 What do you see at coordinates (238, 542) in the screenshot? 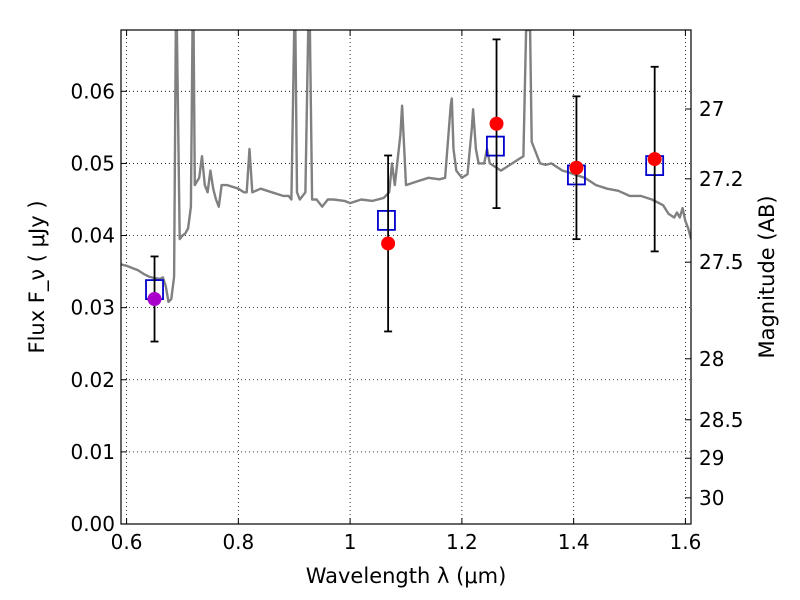
I see `x-tick-label: 0.8` at bounding box center [238, 542].